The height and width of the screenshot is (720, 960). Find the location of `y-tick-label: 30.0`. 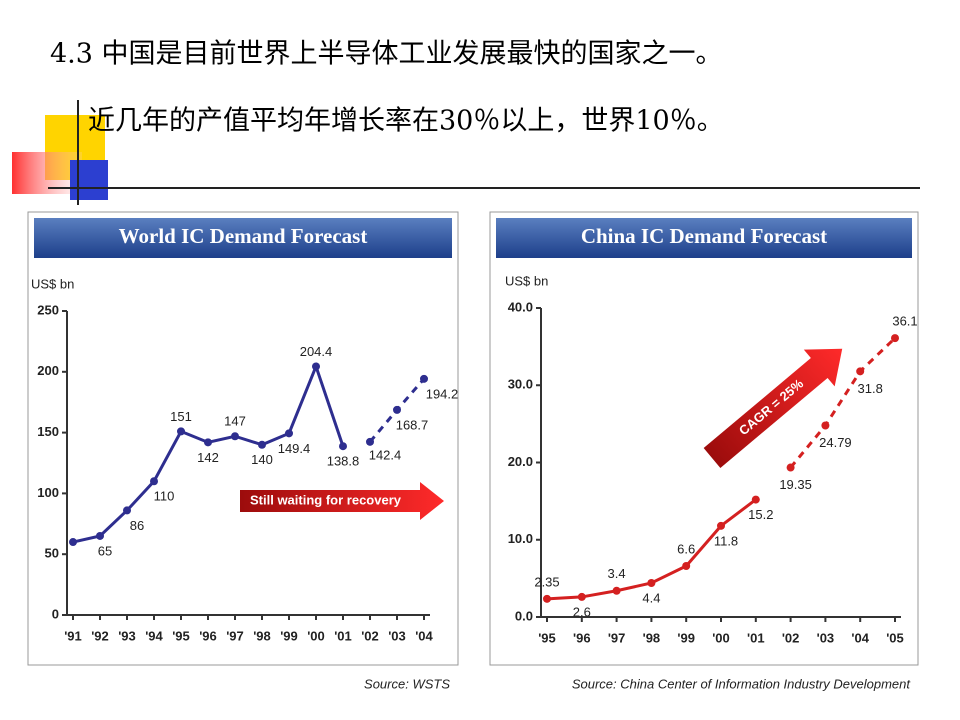

y-tick-label: 30.0 is located at coordinates (520, 384).